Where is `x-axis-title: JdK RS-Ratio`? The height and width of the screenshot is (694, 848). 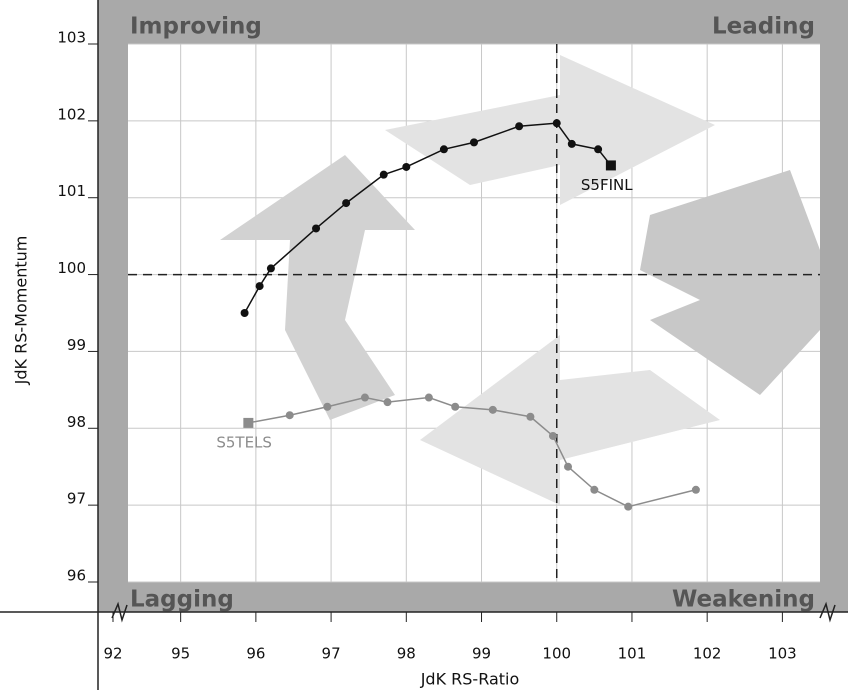 x-axis-title: JdK RS-Ratio is located at coordinates (470, 679).